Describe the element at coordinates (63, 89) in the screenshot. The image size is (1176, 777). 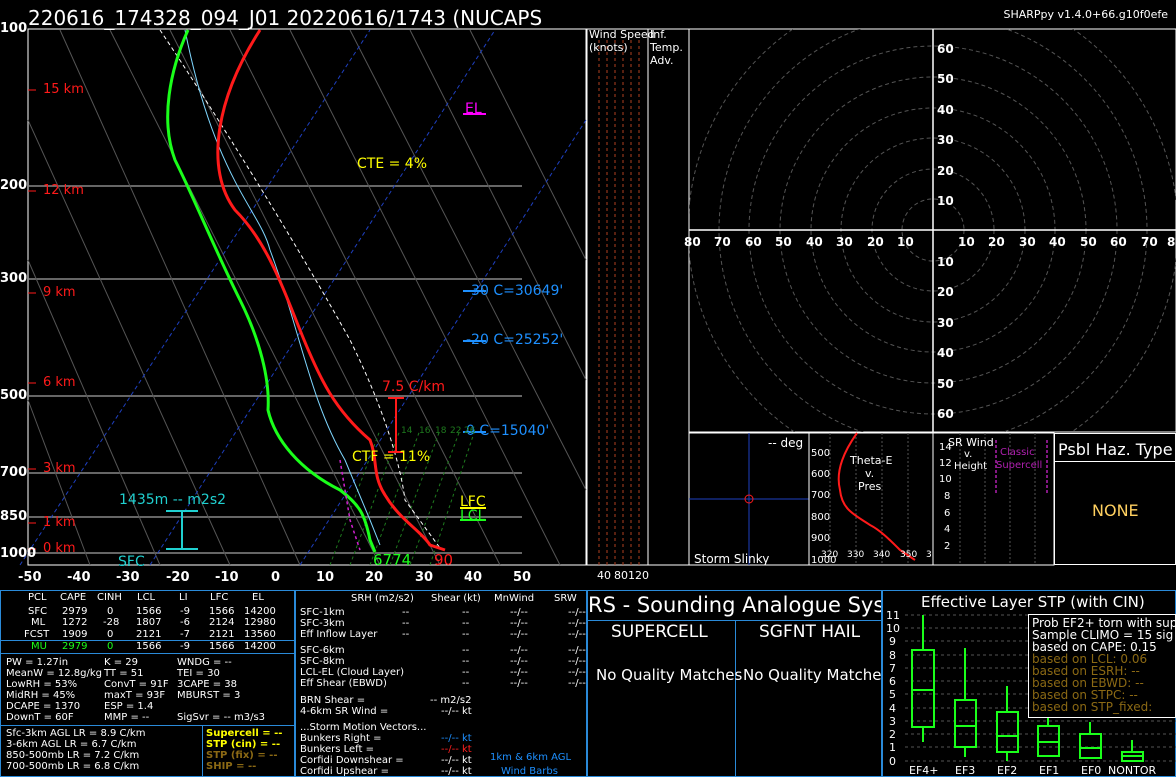
I see `height-label: 15 km` at that location.